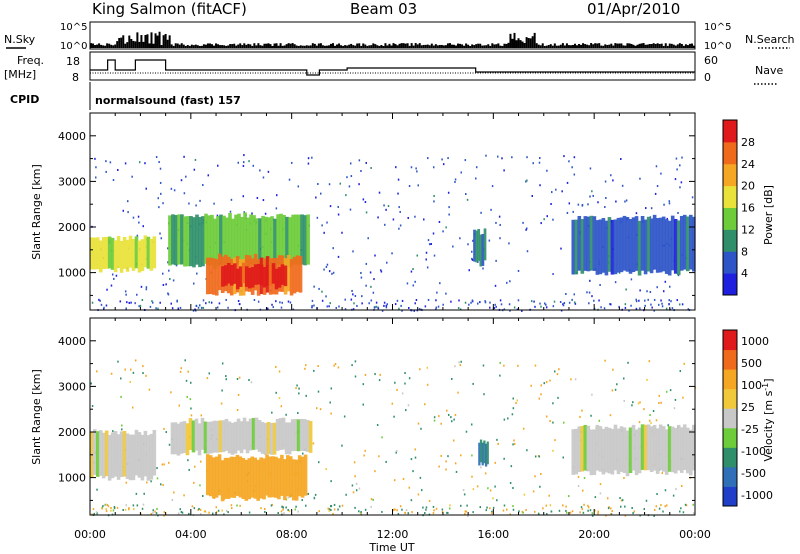  Describe the element at coordinates (392, 67) in the screenshot. I see `freq-line` at that location.